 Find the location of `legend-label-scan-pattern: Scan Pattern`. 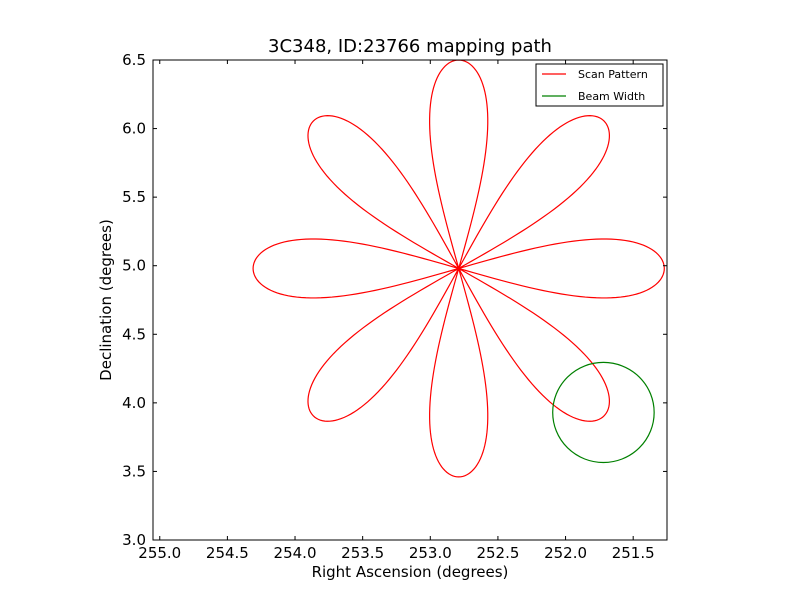

legend-label-scan-pattern: Scan Pattern is located at coordinates (613, 74).